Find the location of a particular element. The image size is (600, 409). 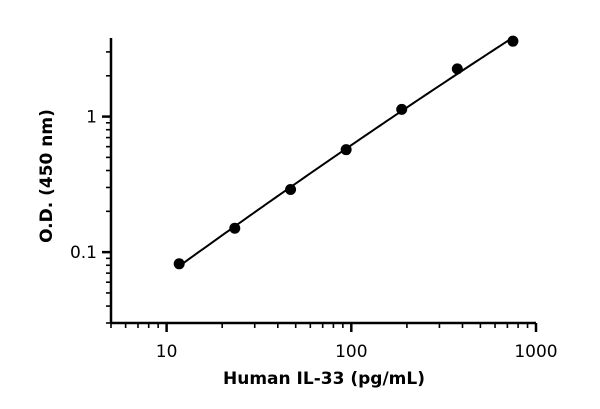

y-tick-label: 1 is located at coordinates (91, 118).